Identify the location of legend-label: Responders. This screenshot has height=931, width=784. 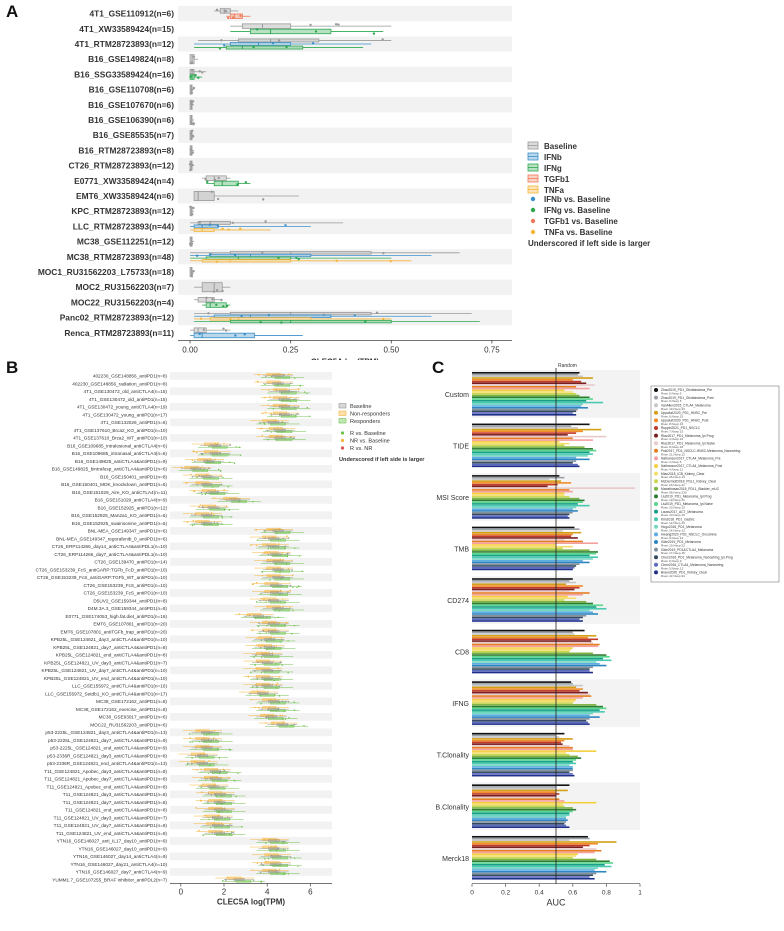
(365, 422).